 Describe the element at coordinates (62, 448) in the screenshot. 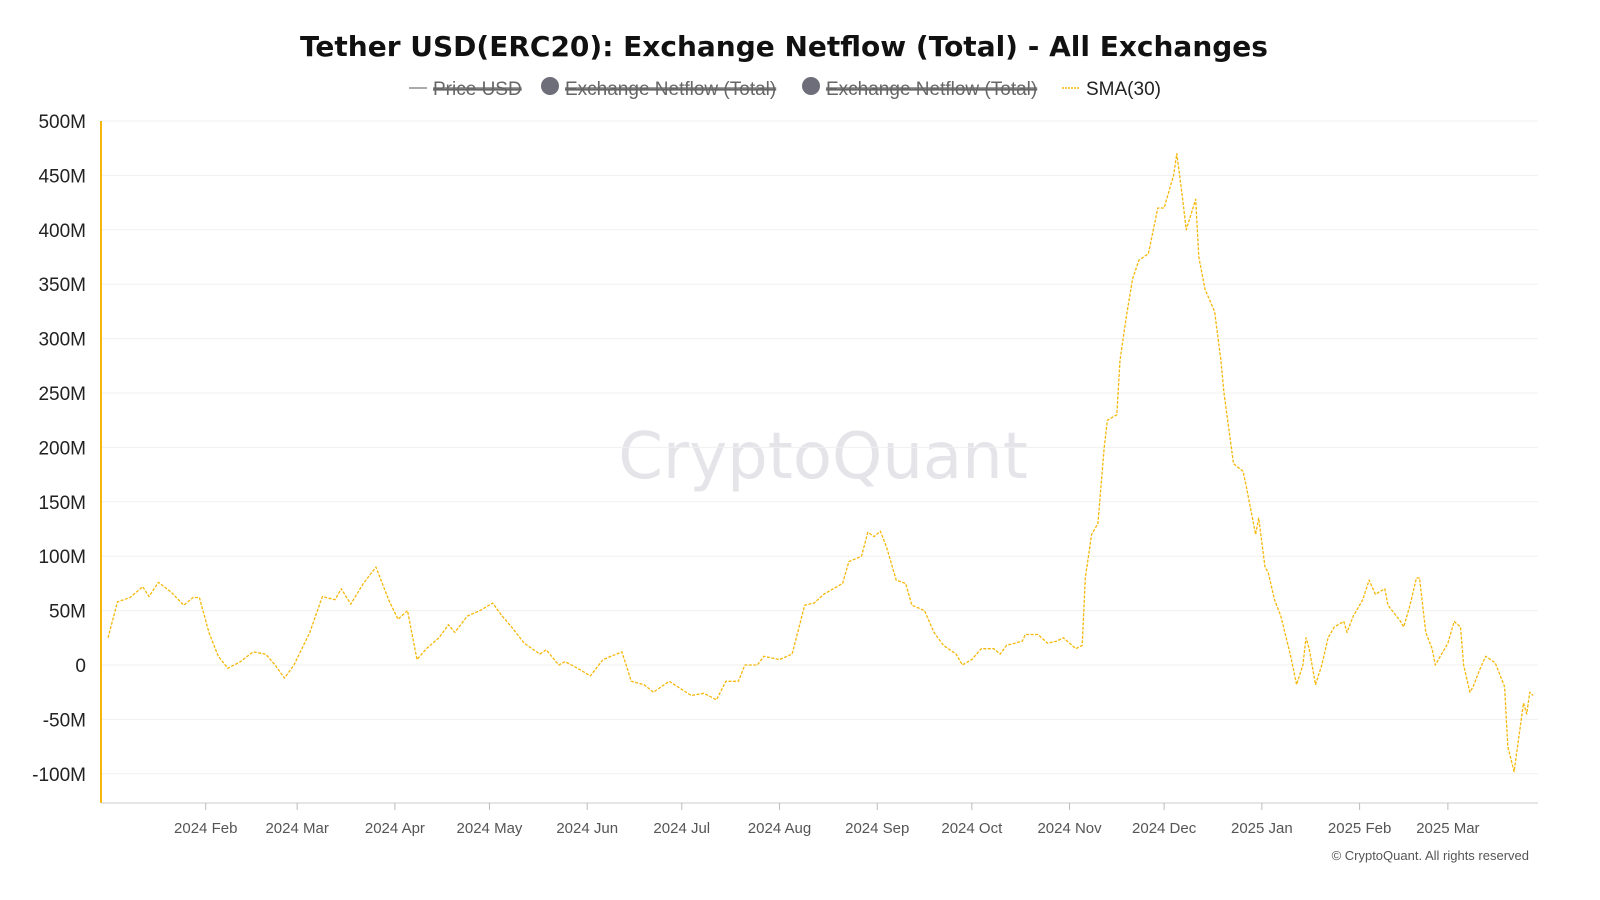

I see `y-tick-label: 200M` at that location.